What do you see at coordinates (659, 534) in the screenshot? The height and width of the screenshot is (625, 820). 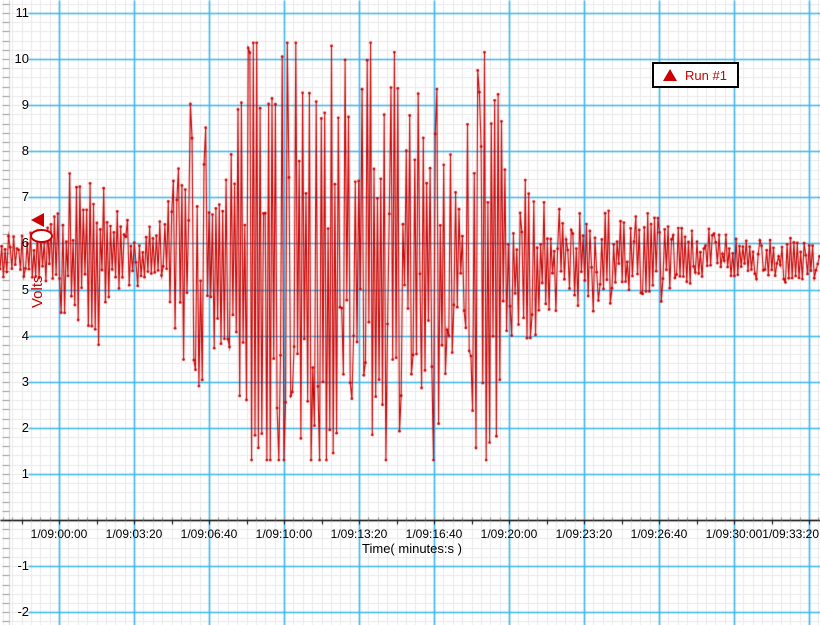 I see `x-tick-label: 1/09:26:40` at bounding box center [659, 534].